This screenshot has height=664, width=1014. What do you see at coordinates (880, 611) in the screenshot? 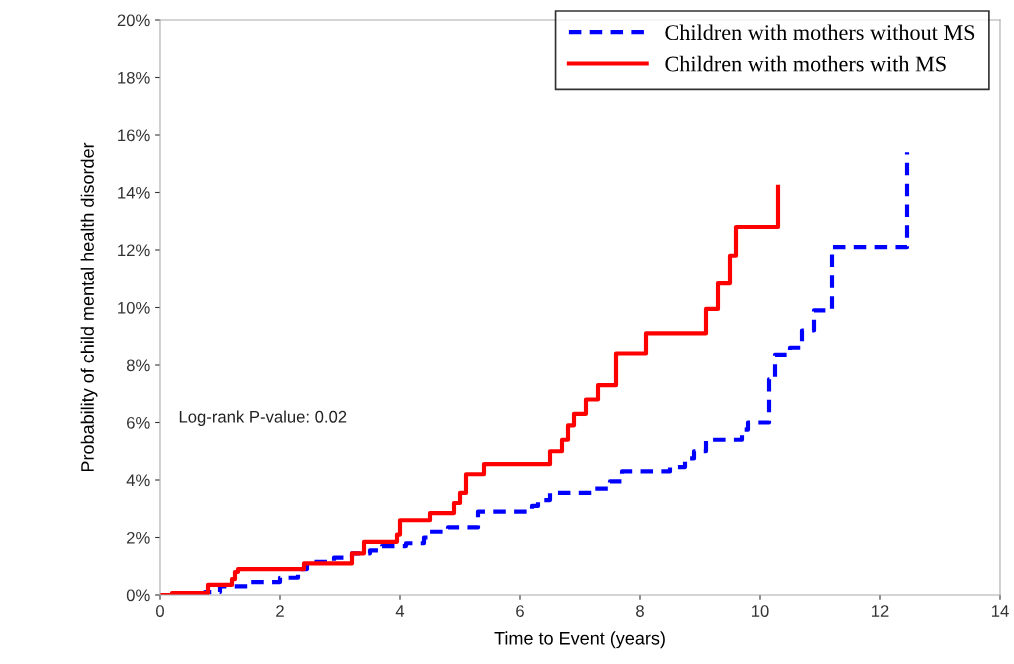
I see `x-tick-label: 12` at bounding box center [880, 611].